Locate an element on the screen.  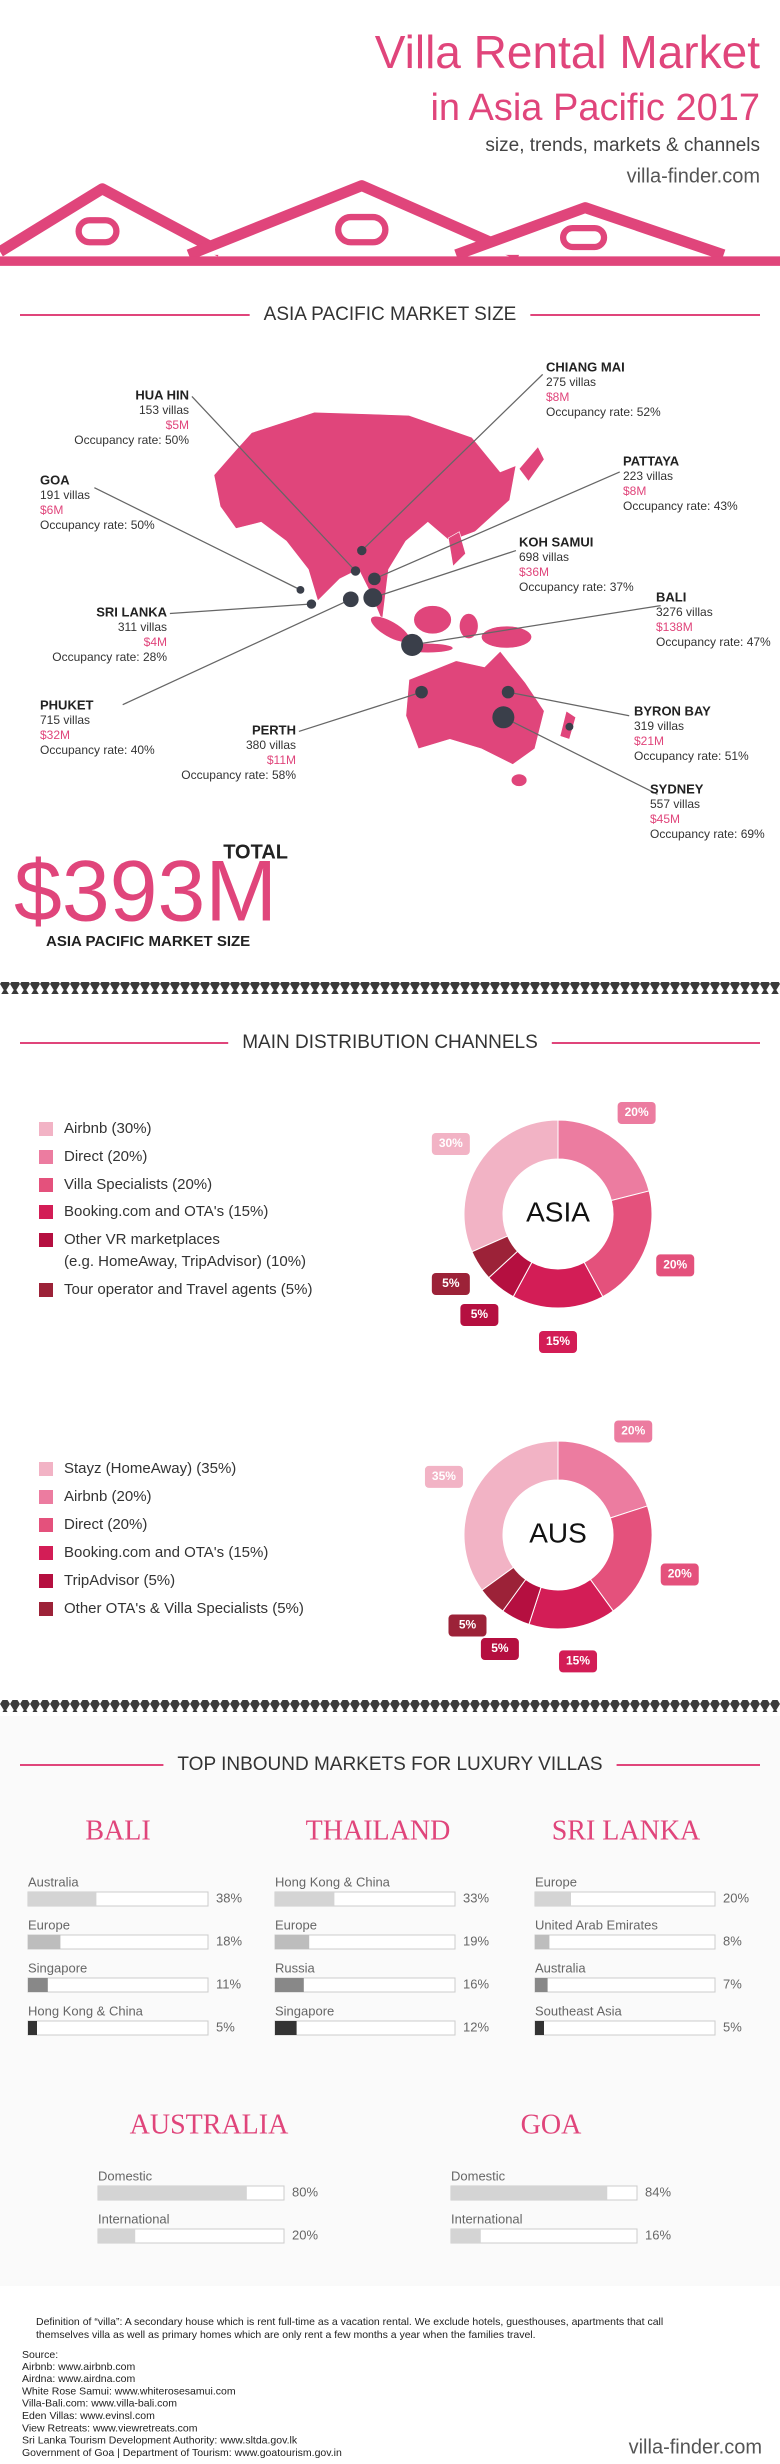
legend-label: Direct (20%) is located at coordinates (105, 1524).